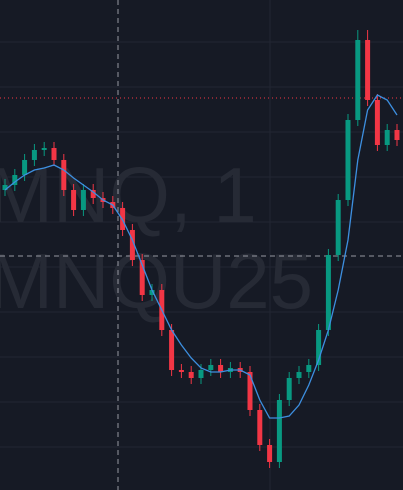 The height and width of the screenshot is (490, 403). I want to click on watermark-symbol: MNQ, 1, so click(128, 195).